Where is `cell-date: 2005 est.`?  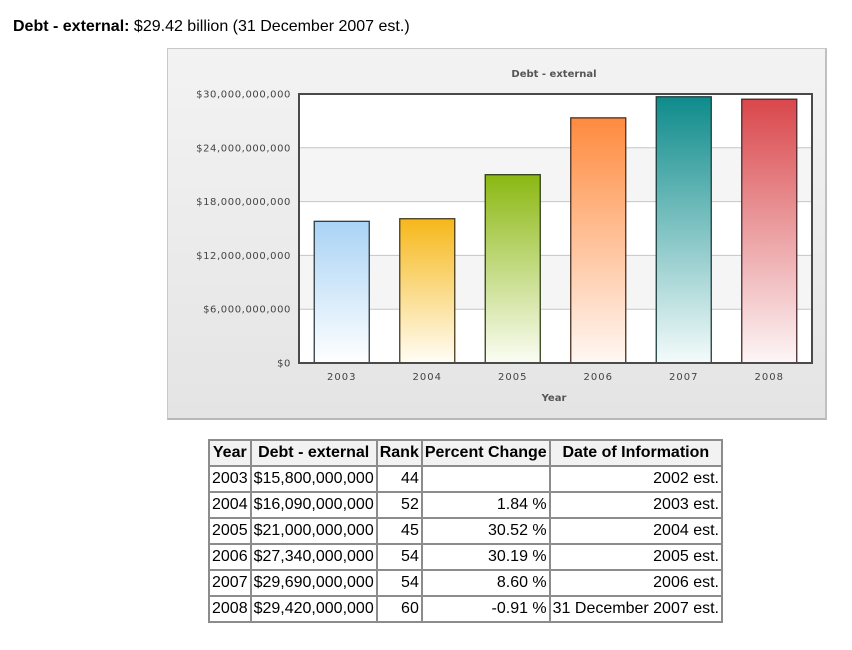
cell-date: 2005 est. is located at coordinates (635, 557).